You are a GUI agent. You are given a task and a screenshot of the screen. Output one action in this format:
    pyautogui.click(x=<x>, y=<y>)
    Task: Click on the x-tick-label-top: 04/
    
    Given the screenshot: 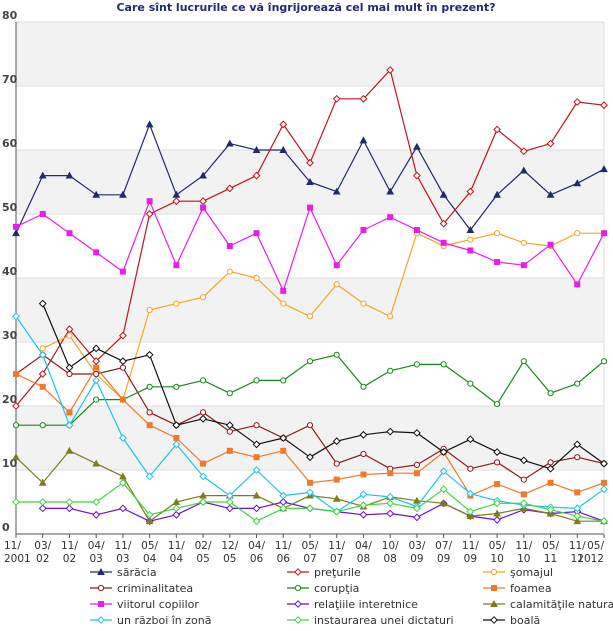 What is the action you would take?
    pyautogui.click(x=96, y=546)
    